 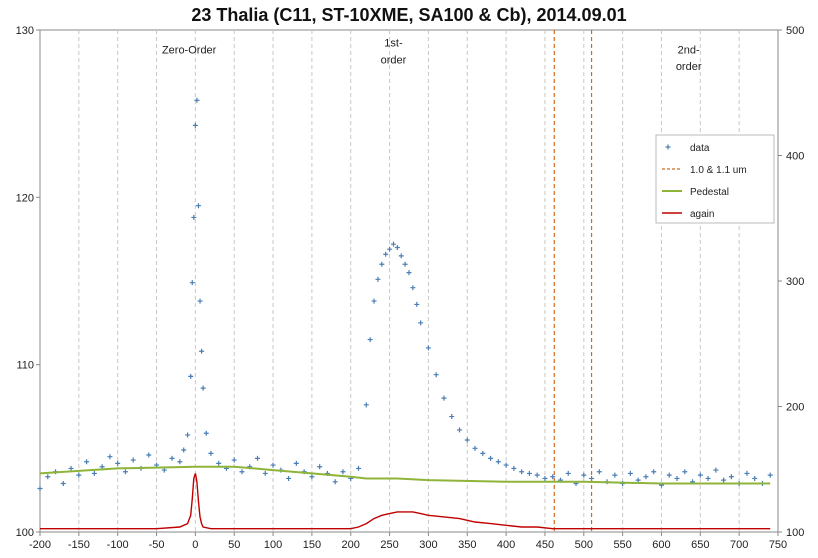 What do you see at coordinates (545, 545) in the screenshot?
I see `x-tick-label: 450` at bounding box center [545, 545].